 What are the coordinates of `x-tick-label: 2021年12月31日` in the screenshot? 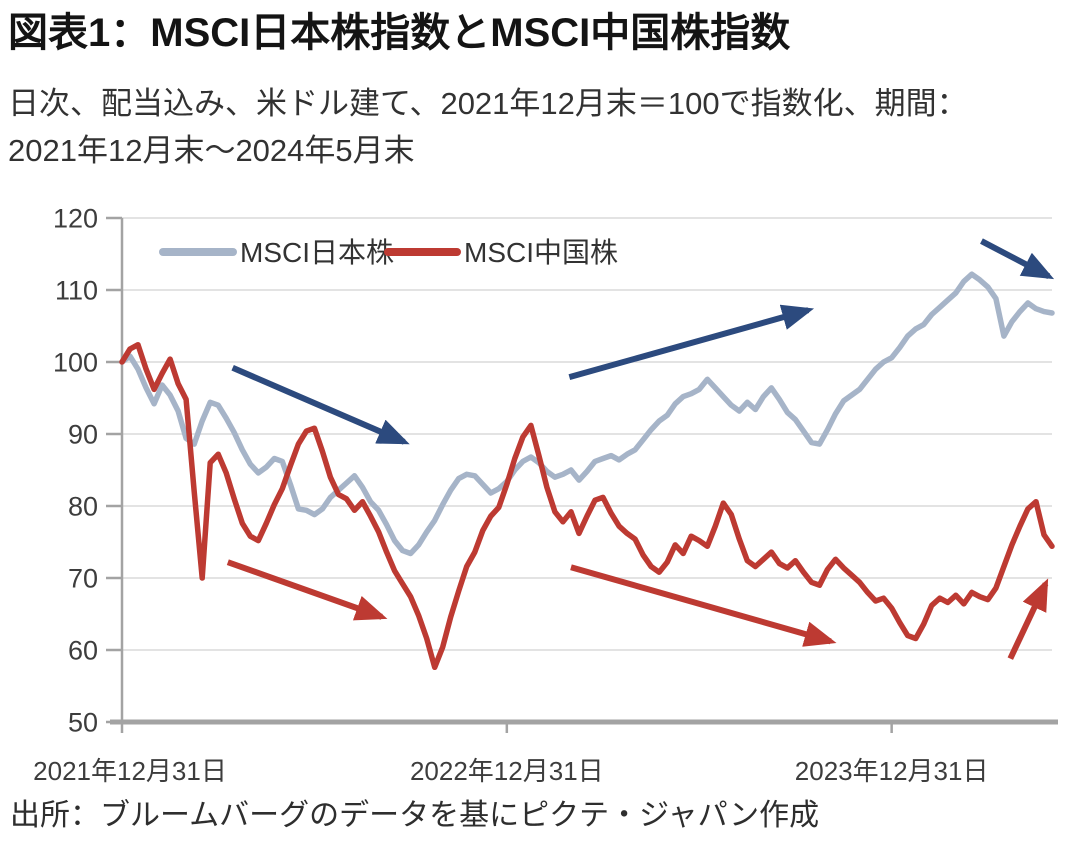 It's located at (130, 771).